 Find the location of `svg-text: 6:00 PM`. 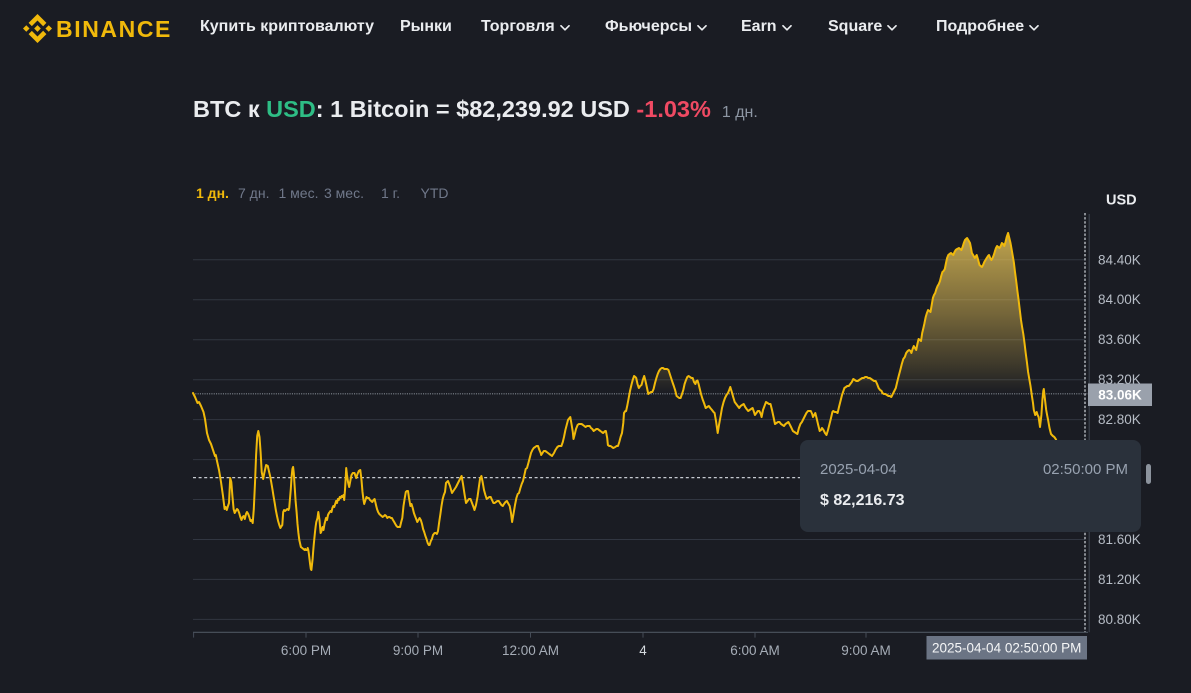

svg-text: 6:00 PM is located at coordinates (306, 650).